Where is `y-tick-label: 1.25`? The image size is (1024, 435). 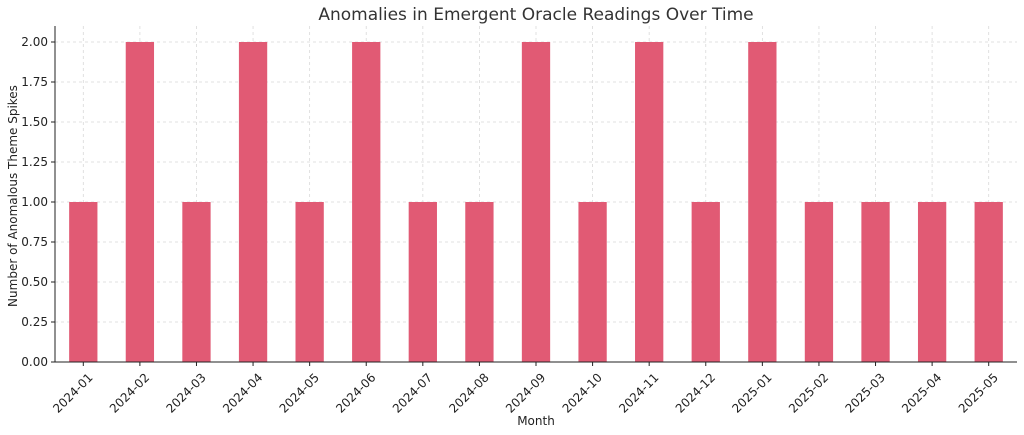
y-tick-label: 1.25 is located at coordinates (34, 162).